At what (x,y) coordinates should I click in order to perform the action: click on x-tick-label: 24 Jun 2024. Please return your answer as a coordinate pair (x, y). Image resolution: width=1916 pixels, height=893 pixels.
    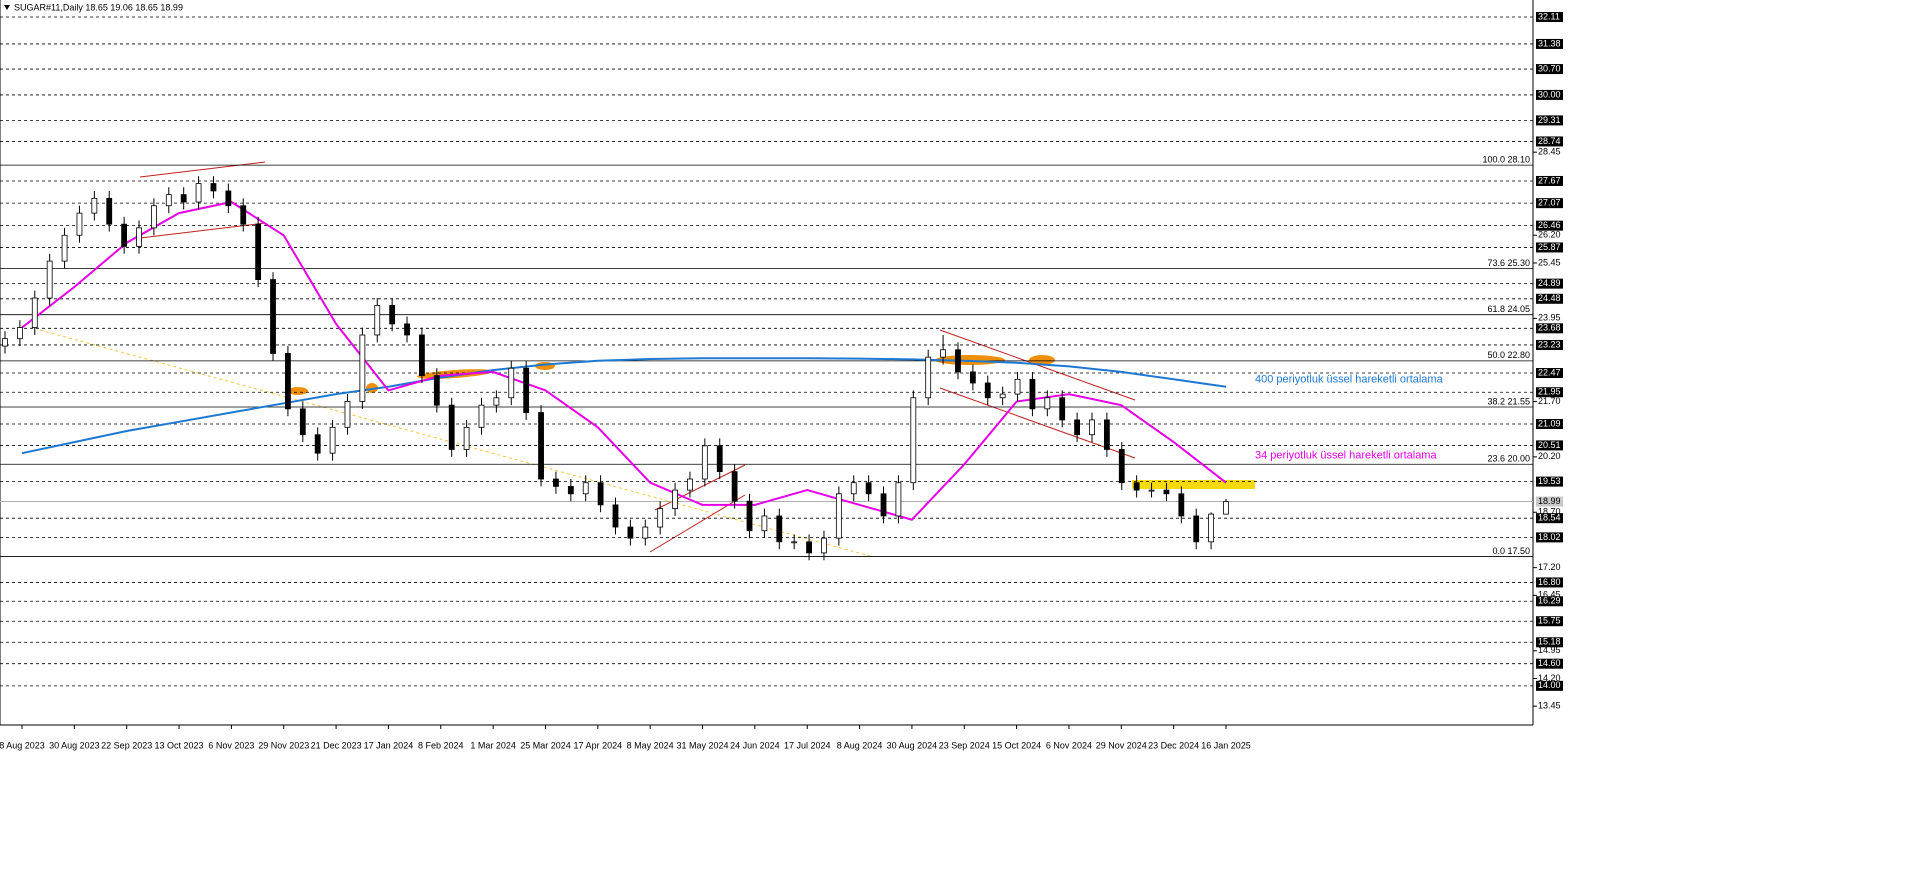
    Looking at the image, I should click on (755, 745).